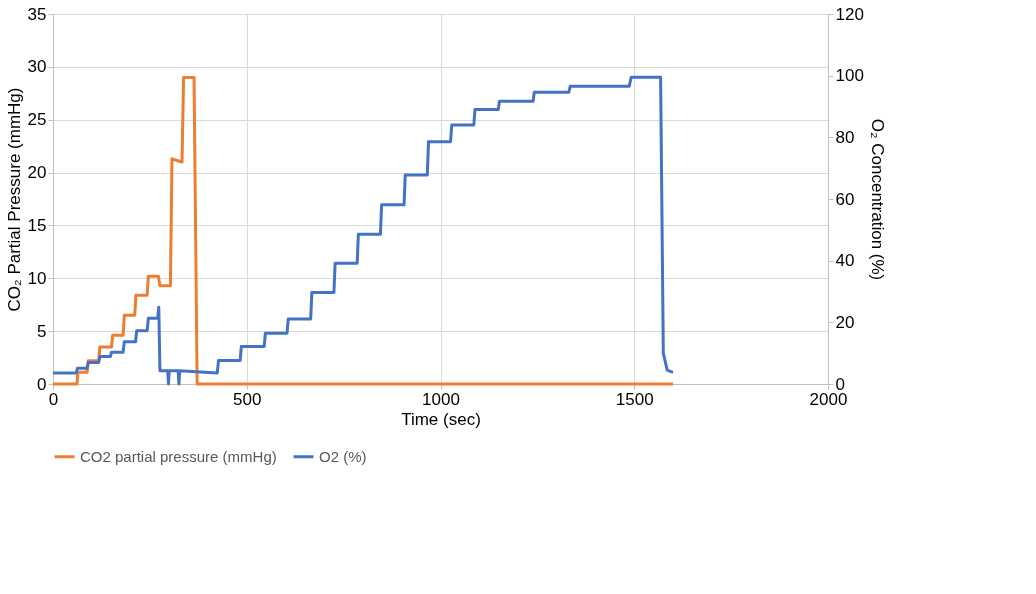  What do you see at coordinates (37, 120) in the screenshot?
I see `y-tick-label: 25` at bounding box center [37, 120].